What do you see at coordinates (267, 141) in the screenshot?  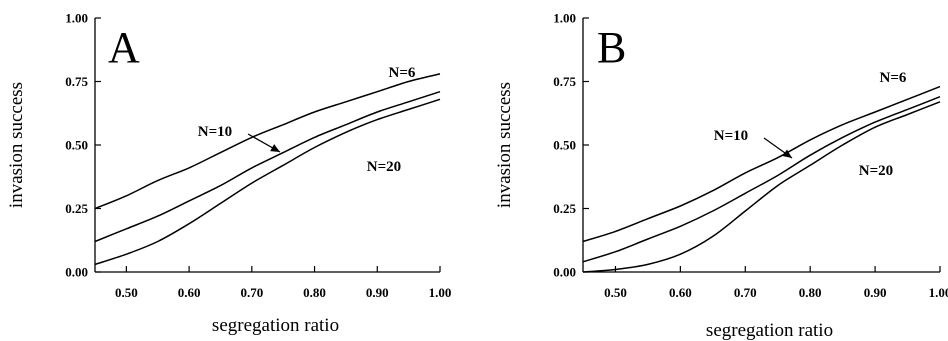 I see `series-line-n6` at bounding box center [267, 141].